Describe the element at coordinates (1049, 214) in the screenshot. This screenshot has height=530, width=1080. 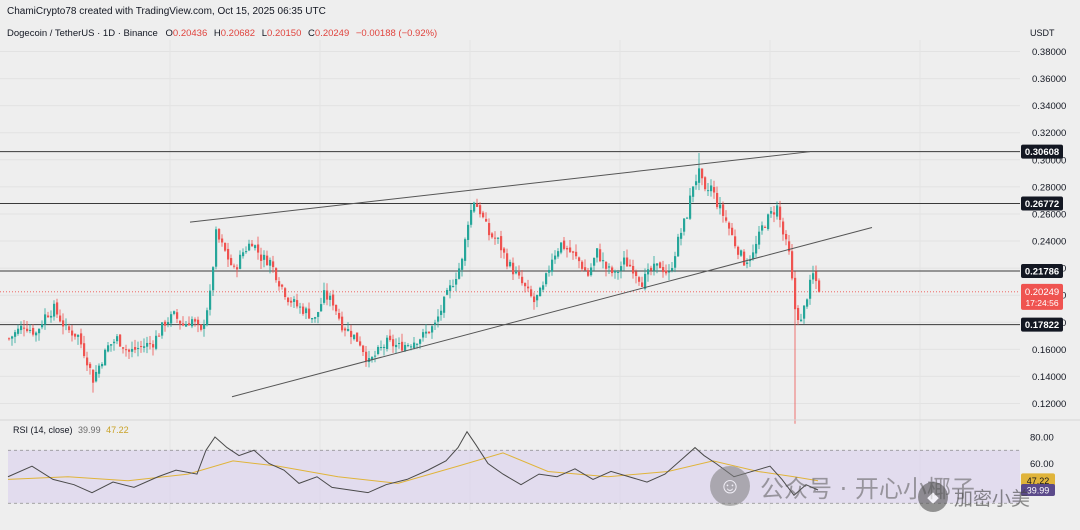
I see `y-tick-label: 0.26000` at that location.